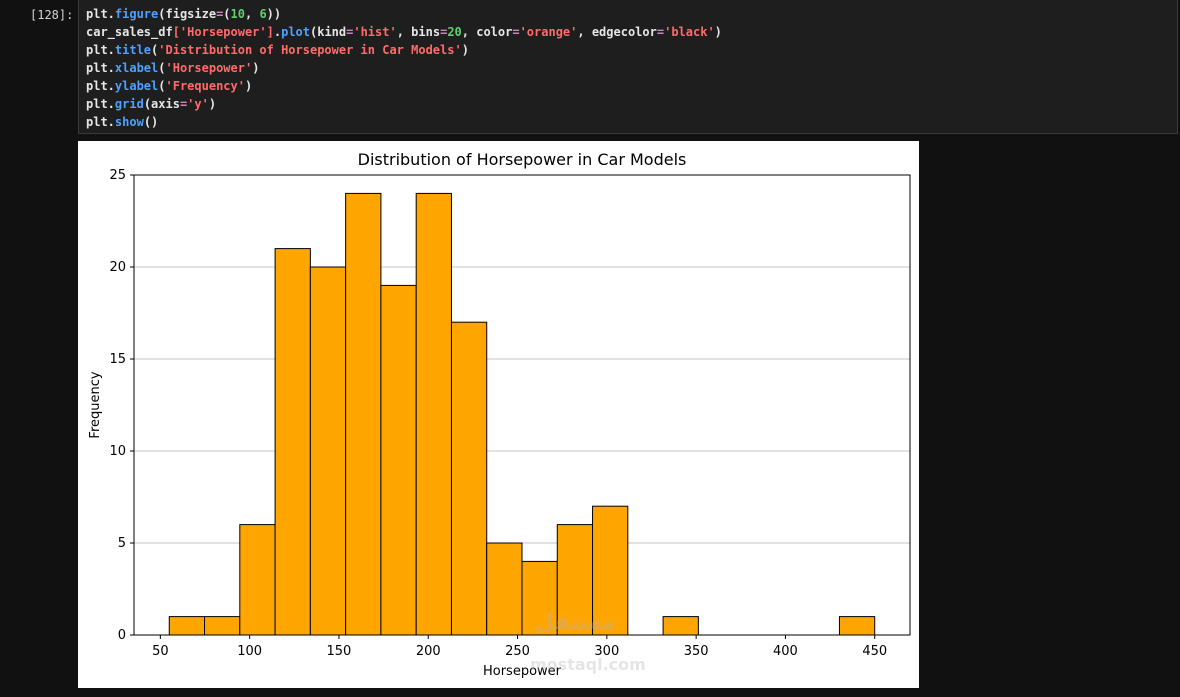 This screenshot has width=1180, height=697. Describe the element at coordinates (263, 14) in the screenshot. I see `code-token: 6` at that location.